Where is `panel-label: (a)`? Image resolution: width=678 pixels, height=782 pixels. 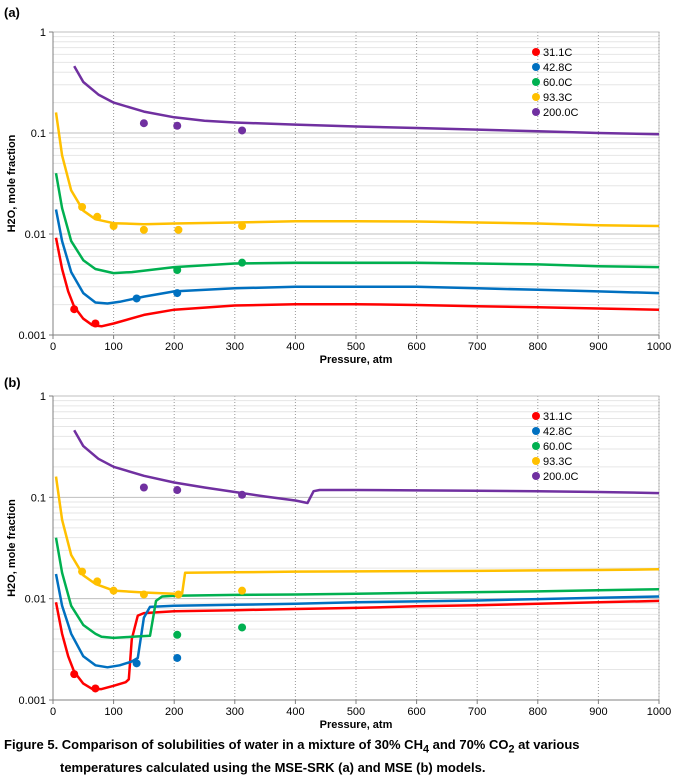
panel-label: (a) is located at coordinates (12, 12).